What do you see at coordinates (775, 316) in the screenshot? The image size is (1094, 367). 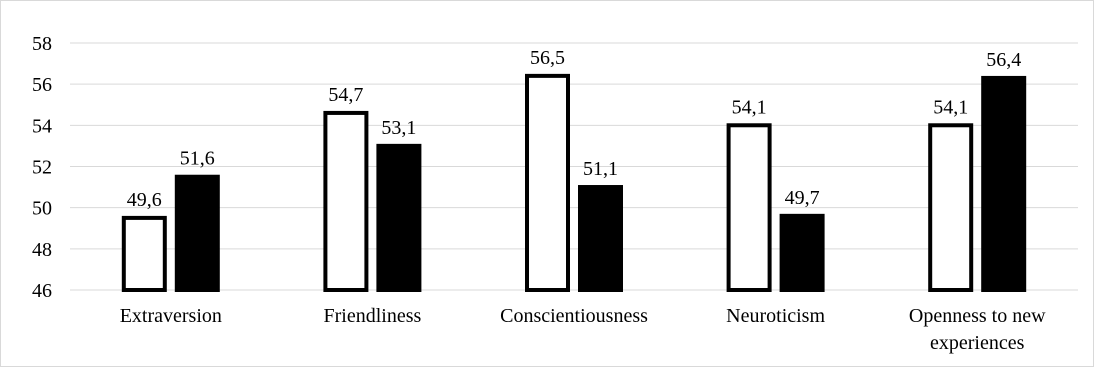 I see `x-category-label: Neuroticism` at bounding box center [775, 316].